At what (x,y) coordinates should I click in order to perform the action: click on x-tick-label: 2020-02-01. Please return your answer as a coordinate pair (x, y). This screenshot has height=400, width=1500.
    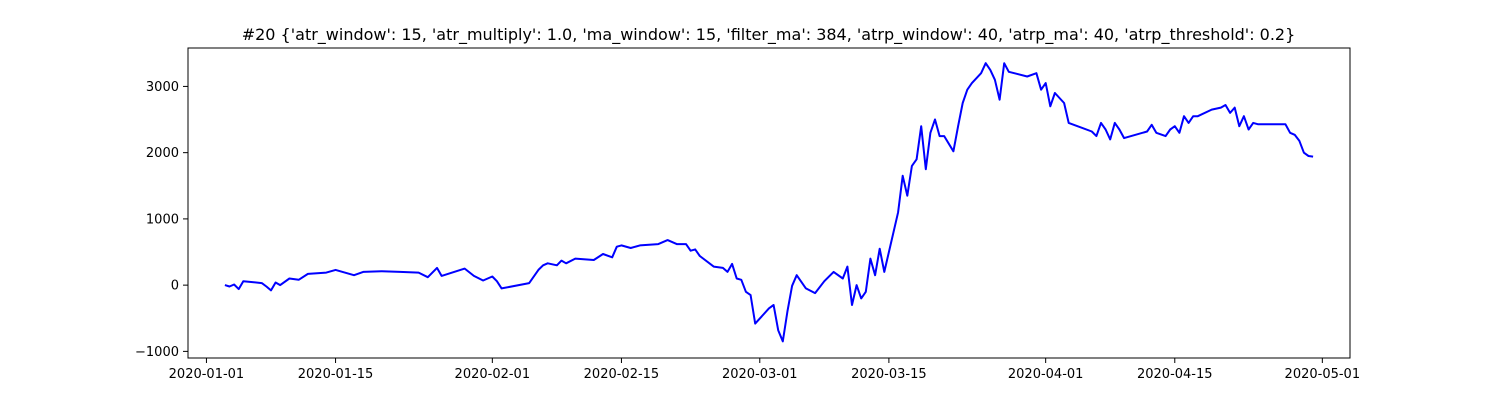
    Looking at the image, I should click on (493, 374).